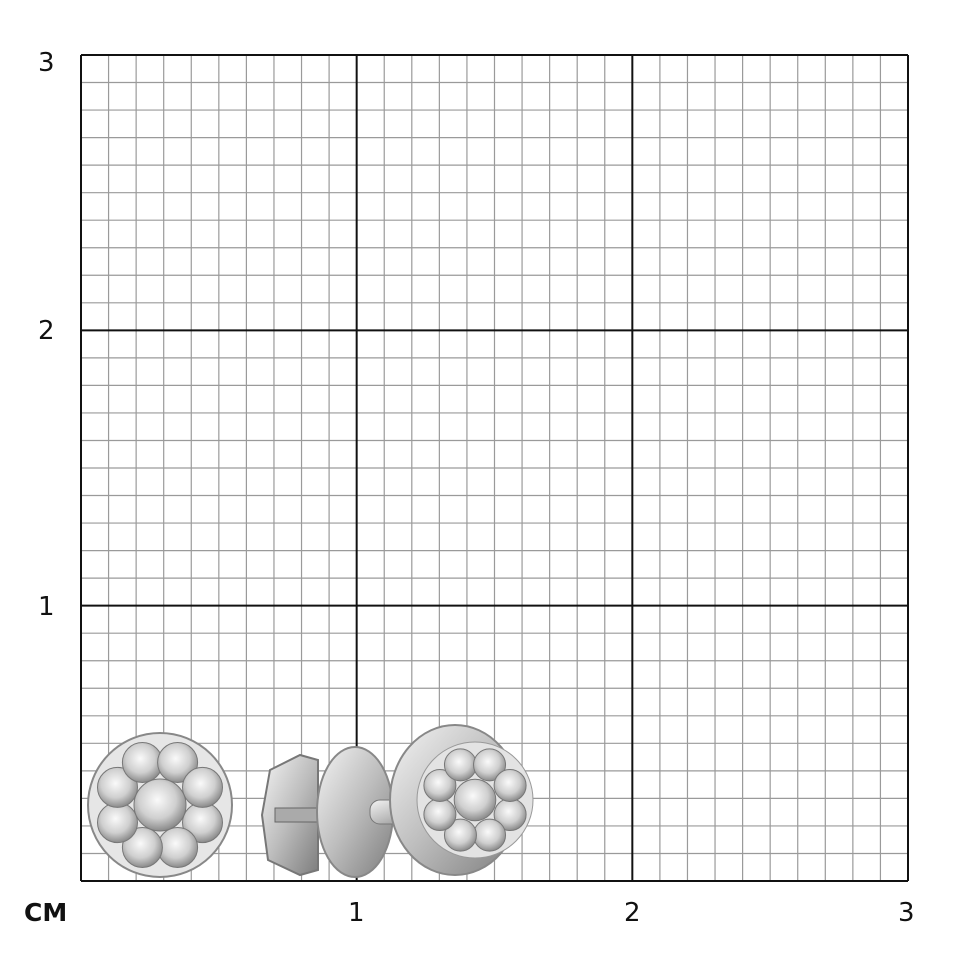 Image resolution: width=970 pixels, height=970 pixels. I want to click on y-tick-label: 1, so click(46, 607).